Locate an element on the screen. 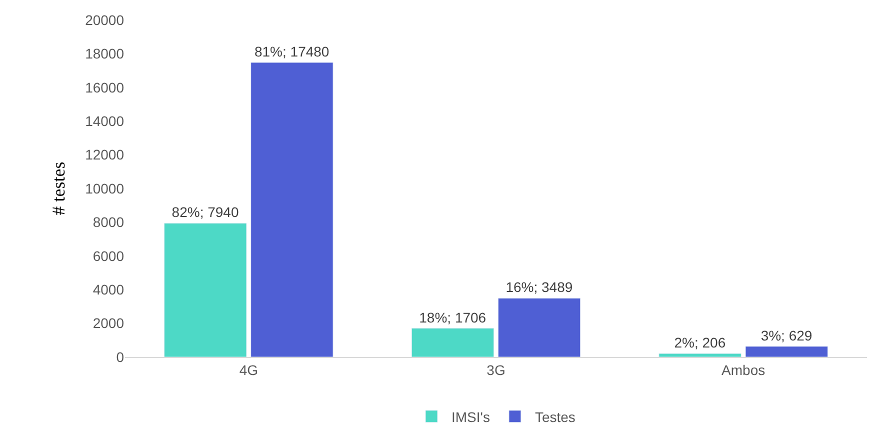 This screenshot has width=887, height=445. y-tick-label: 10000 is located at coordinates (104, 188).